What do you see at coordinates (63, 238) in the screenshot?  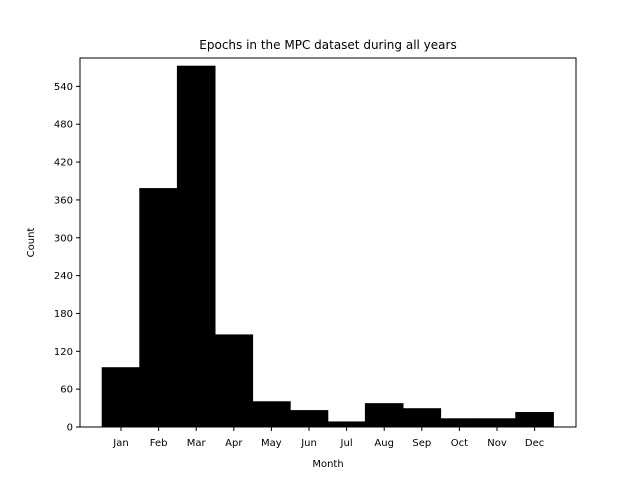 I see `y-tick-label-300: 300` at bounding box center [63, 238].